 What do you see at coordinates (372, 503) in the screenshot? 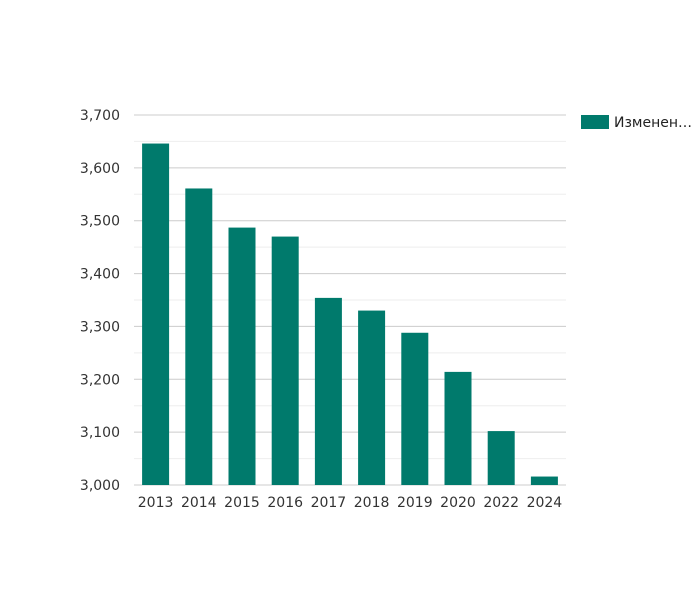
I see `x-tick-label: 2018` at bounding box center [372, 503].